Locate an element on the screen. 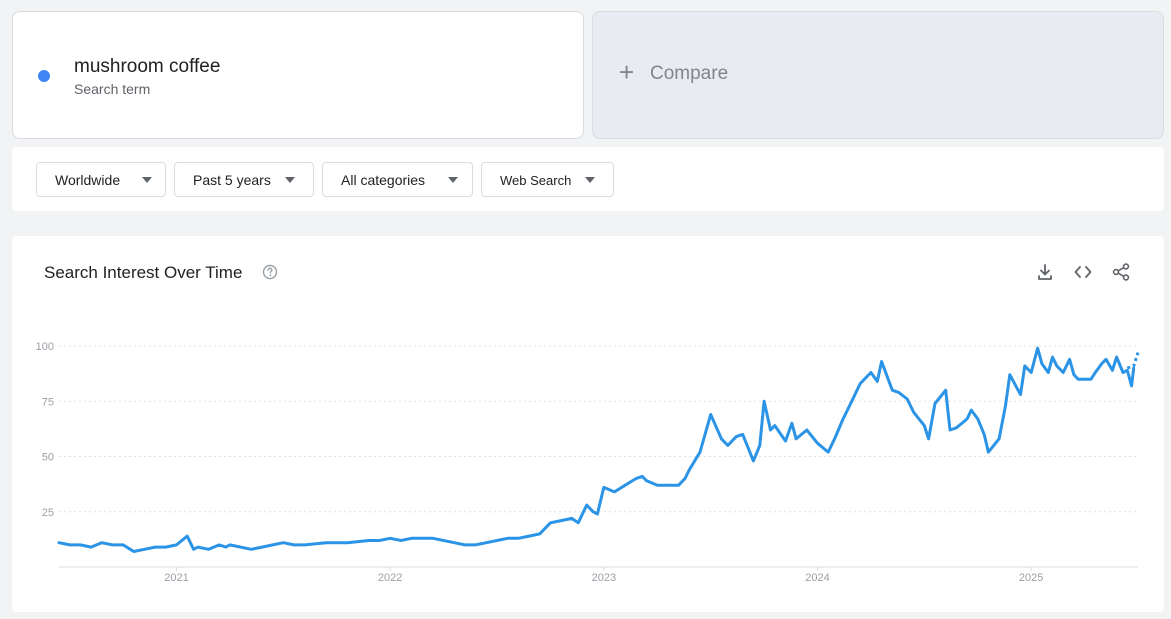 The height and width of the screenshot is (619, 1171). x-tick-label: 2022 is located at coordinates (390, 578).